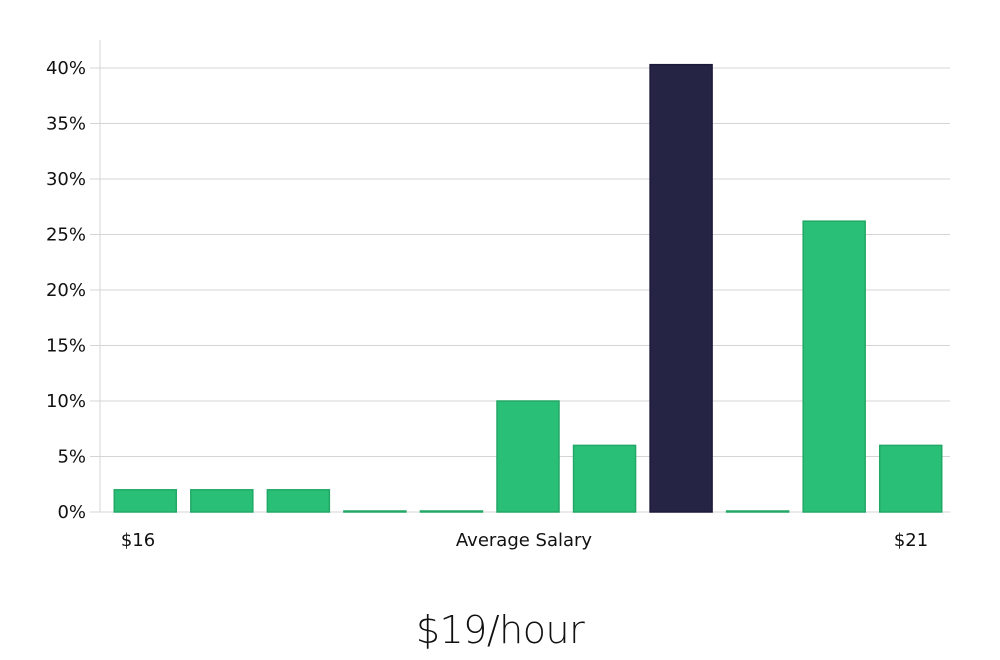 The height and width of the screenshot is (660, 1000). I want to click on y-tick-label: 35%, so click(66, 124).